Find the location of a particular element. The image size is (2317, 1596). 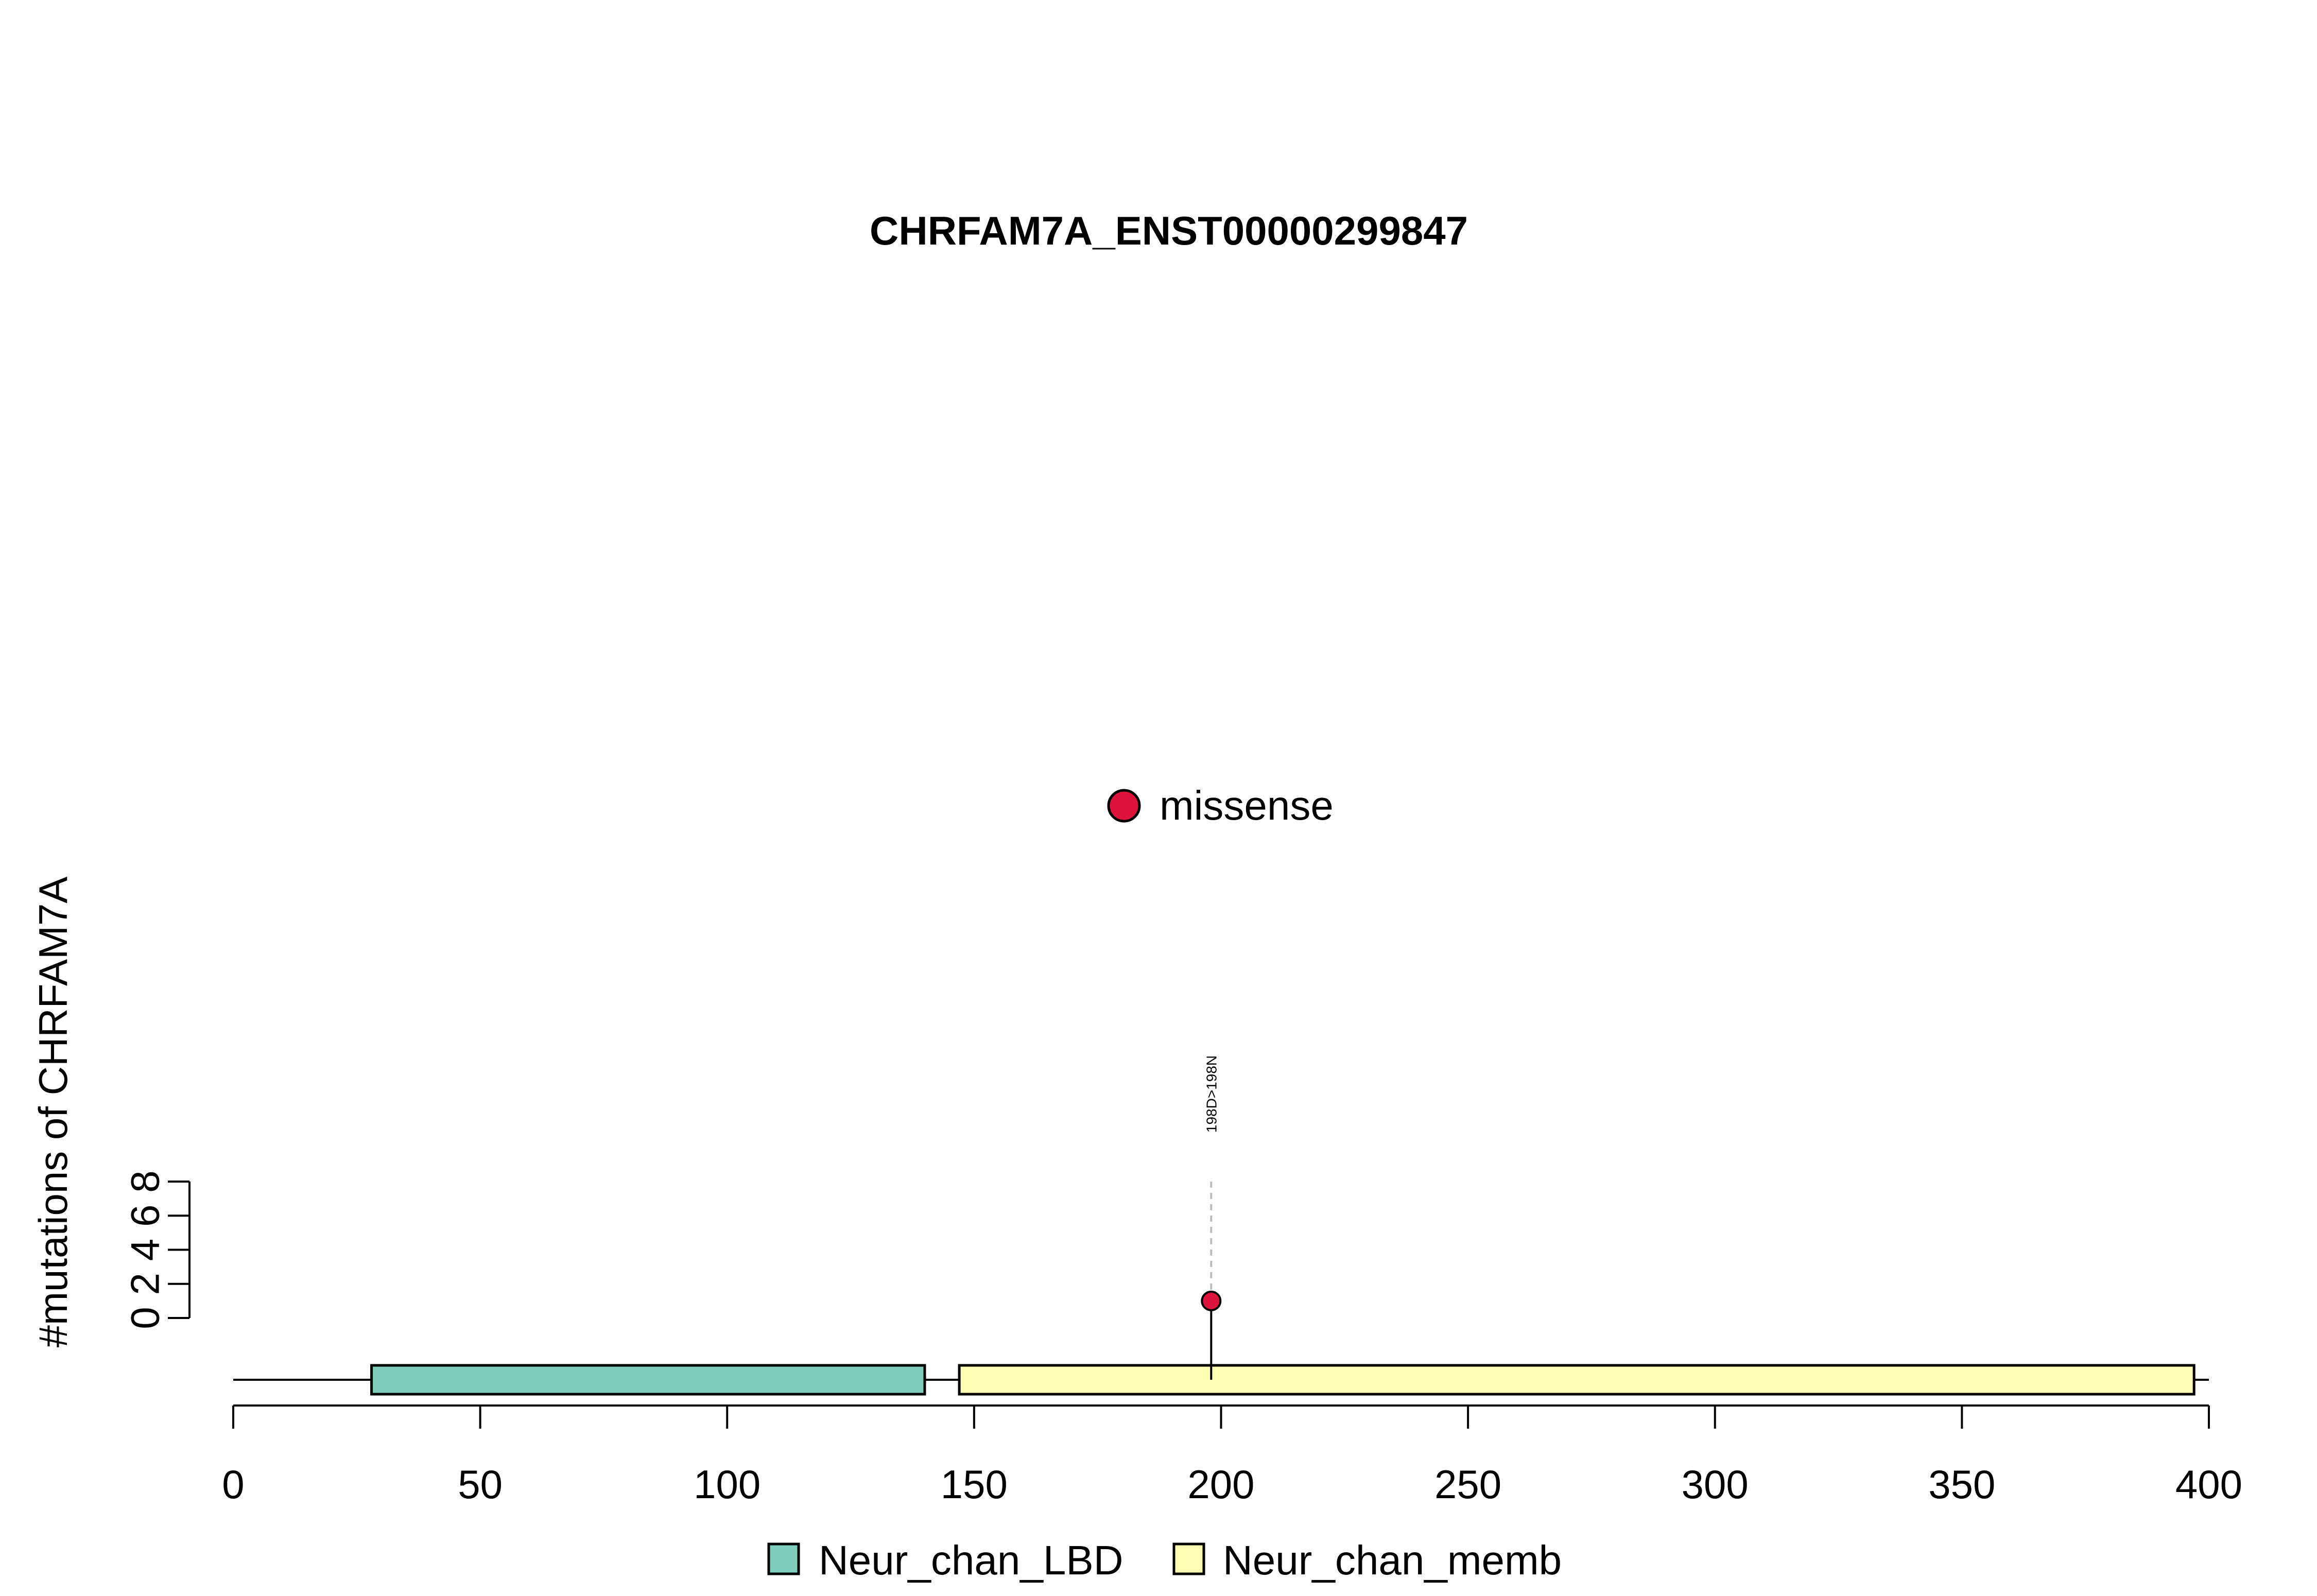

y-tick-label: 4 is located at coordinates (145, 1250).